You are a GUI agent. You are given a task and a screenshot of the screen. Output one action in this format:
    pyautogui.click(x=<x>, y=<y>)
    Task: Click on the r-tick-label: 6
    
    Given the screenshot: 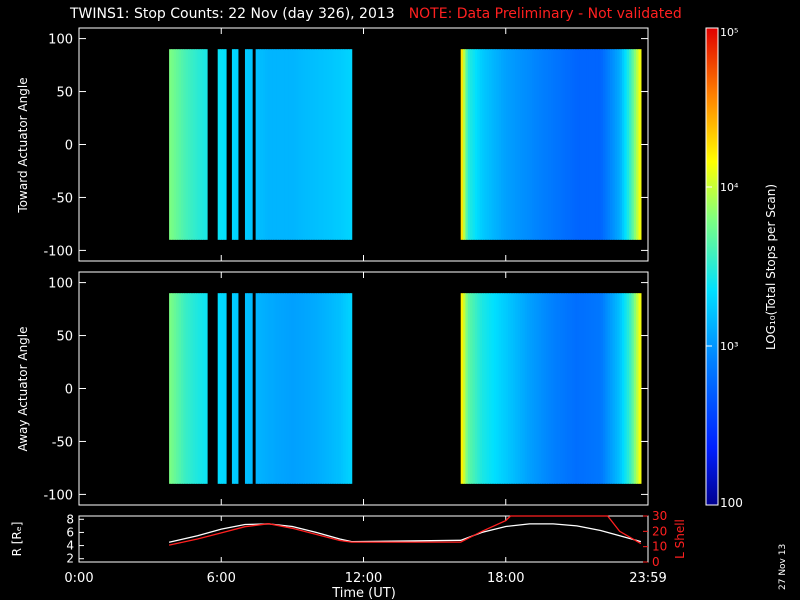 What is the action you would take?
    pyautogui.click(x=70, y=532)
    